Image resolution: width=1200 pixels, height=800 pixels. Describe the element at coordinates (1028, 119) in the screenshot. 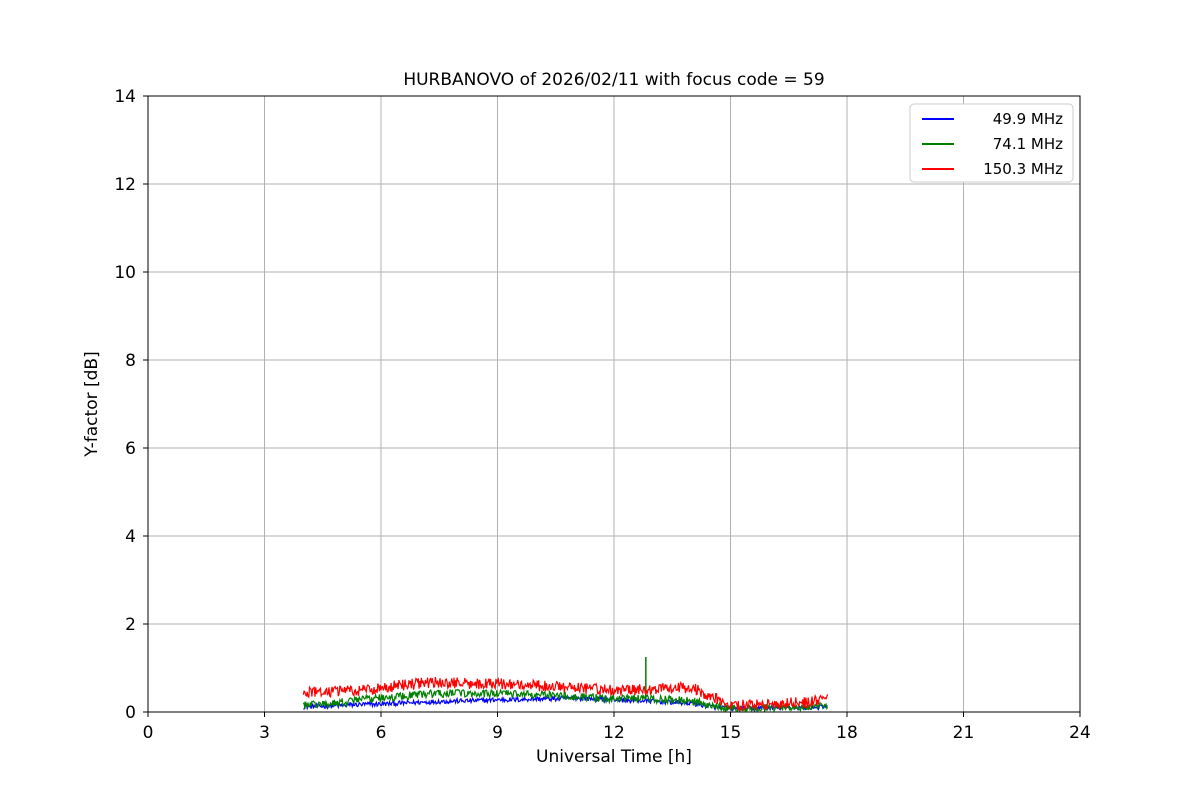

I see `legend-item-label: 49.9 MHz` at that location.